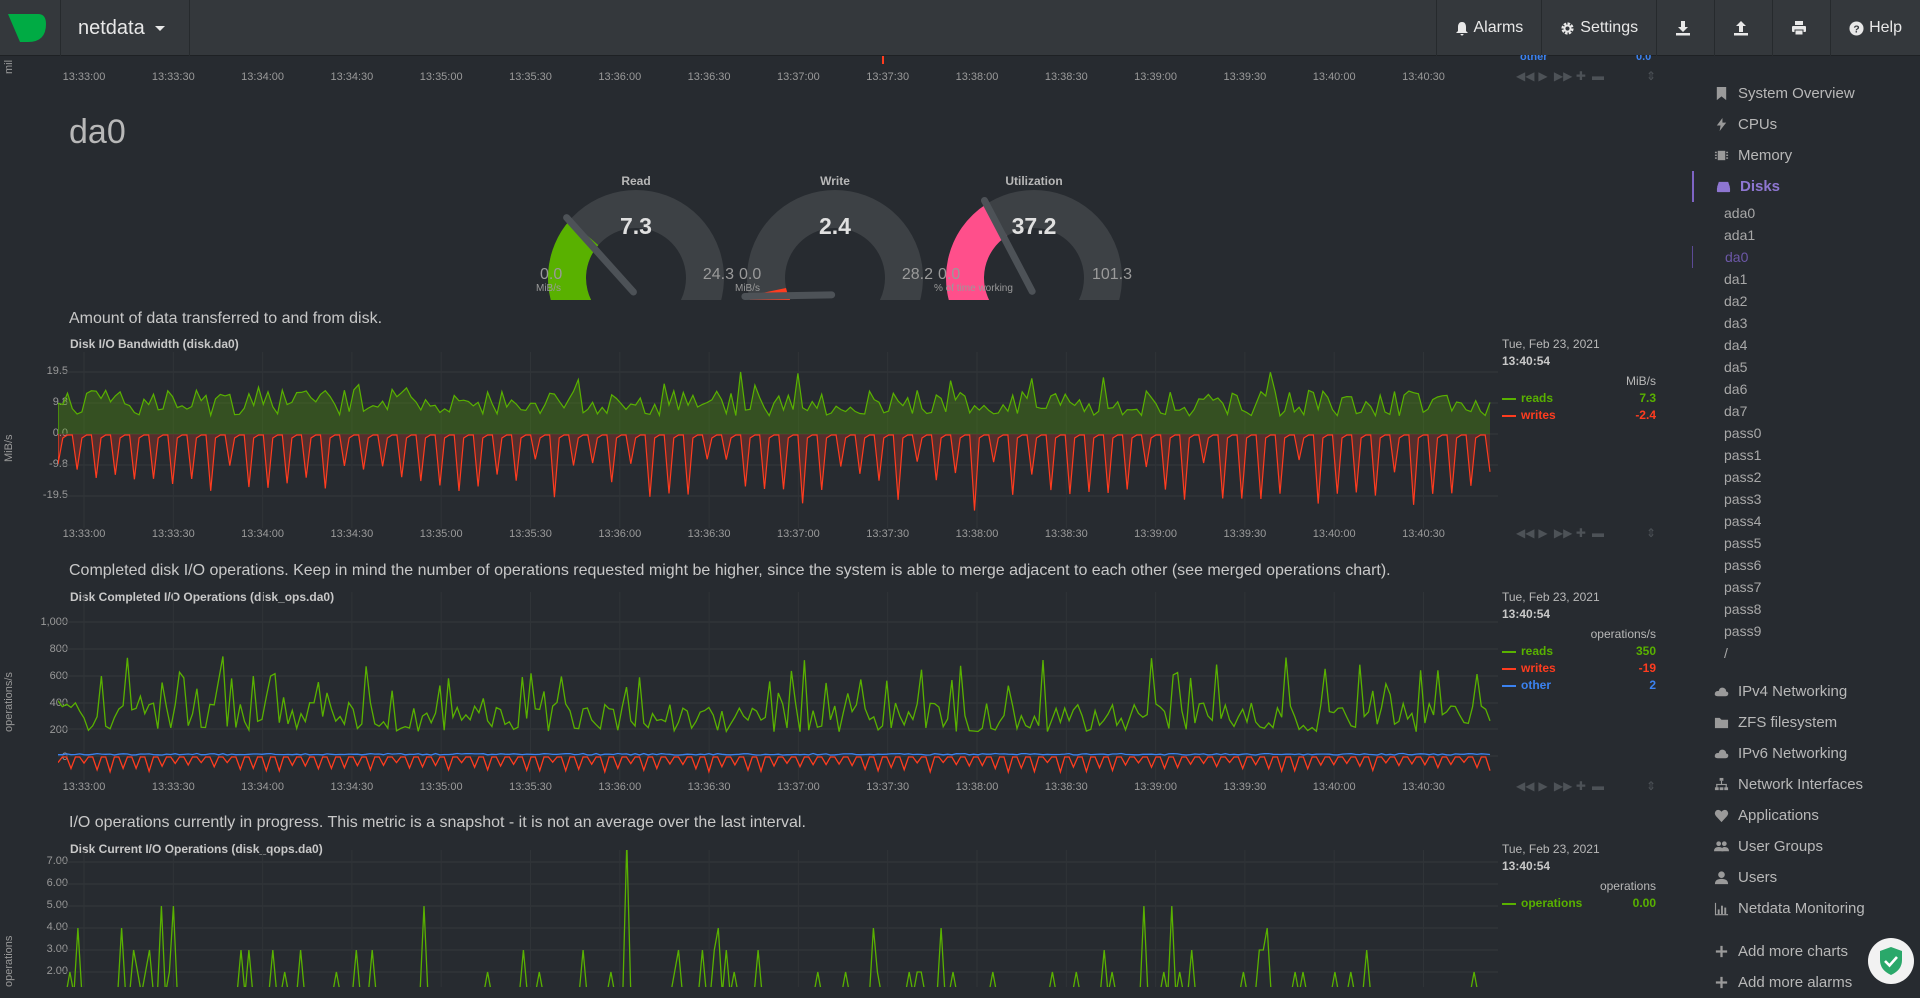 This screenshot has width=1920, height=998. What do you see at coordinates (1806, 155) in the screenshot?
I see `sidebar-item-memory: Memory` at bounding box center [1806, 155].